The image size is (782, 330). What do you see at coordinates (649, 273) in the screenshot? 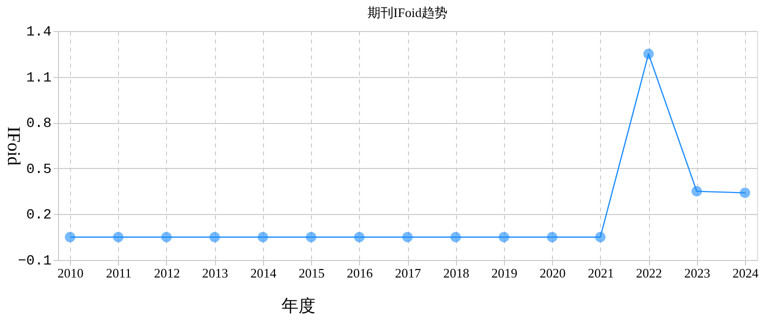
I see `x-tick-label: 2022` at bounding box center [649, 273].